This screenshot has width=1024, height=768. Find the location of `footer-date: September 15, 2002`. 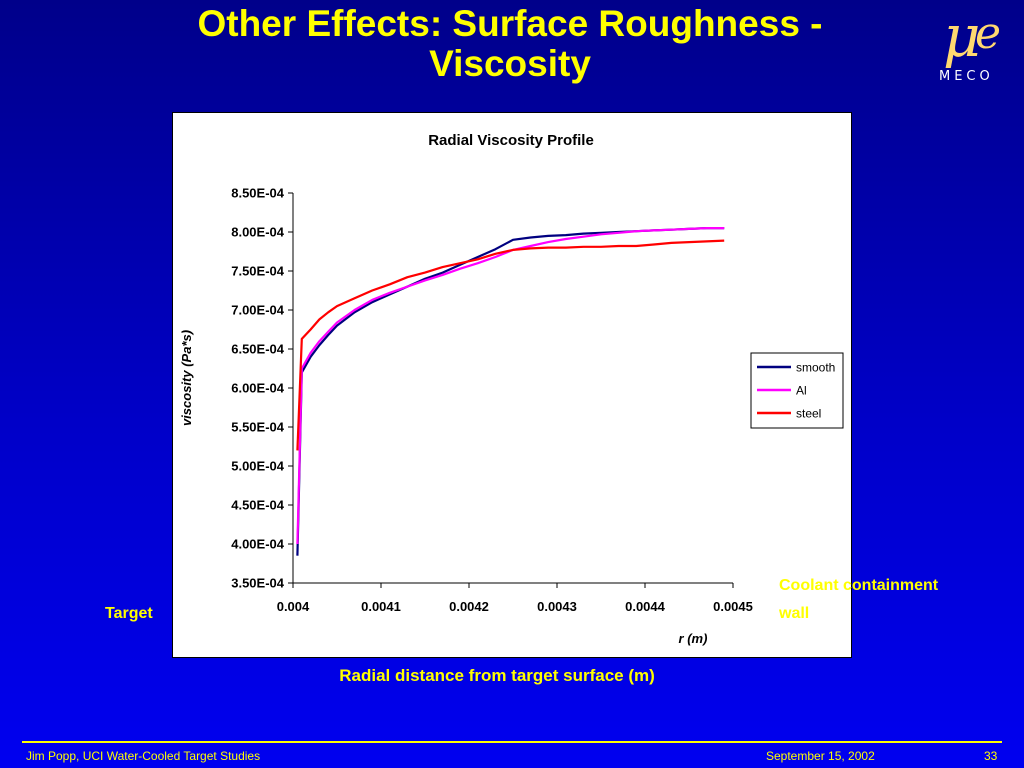

footer-date: September 15, 2002 is located at coordinates (820, 756).